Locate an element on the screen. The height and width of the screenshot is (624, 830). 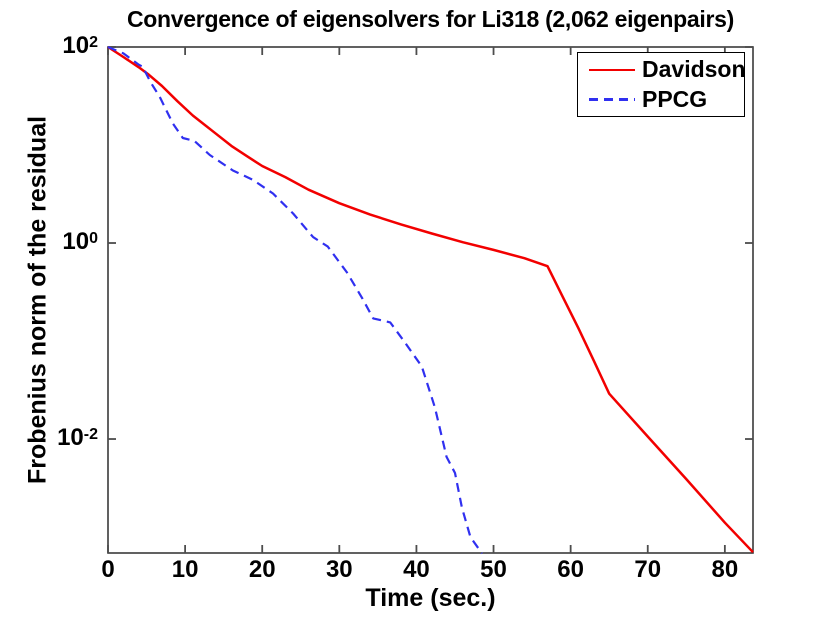
x-tick-label: 70 is located at coordinates (648, 569).